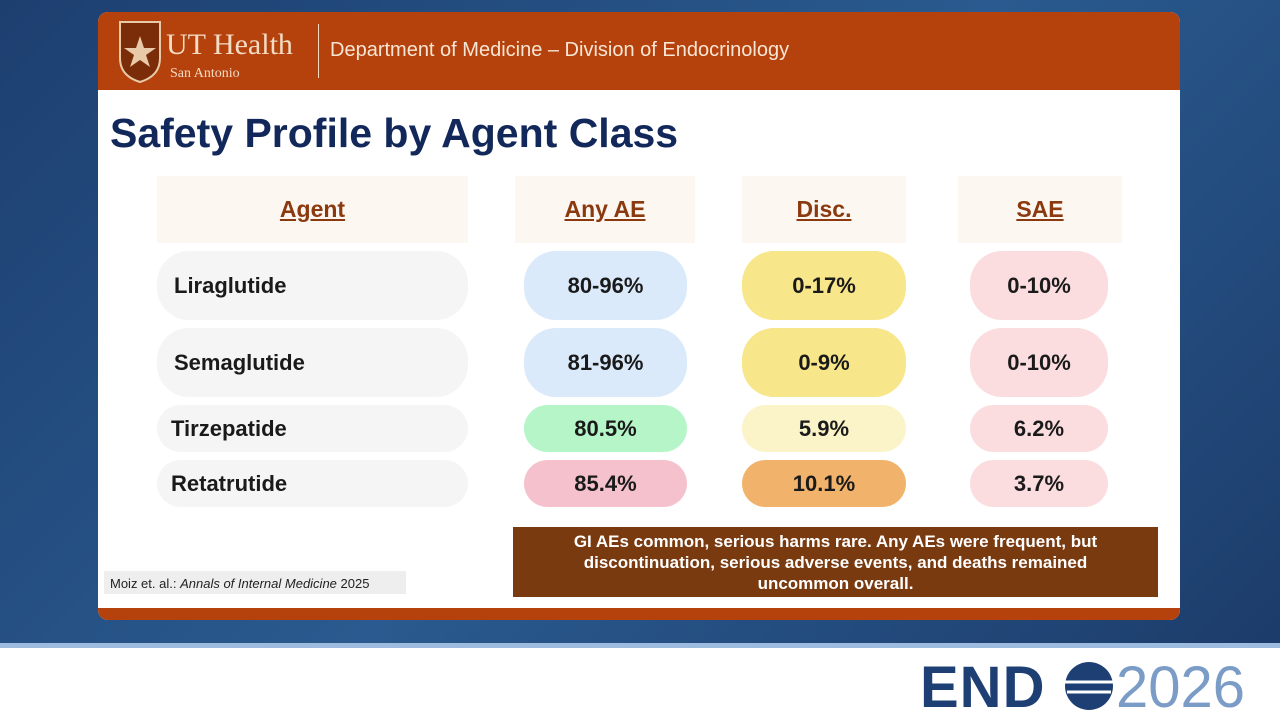 The image size is (1280, 720). Describe the element at coordinates (1039, 428) in the screenshot. I see `value-cell: 6.2%` at that location.